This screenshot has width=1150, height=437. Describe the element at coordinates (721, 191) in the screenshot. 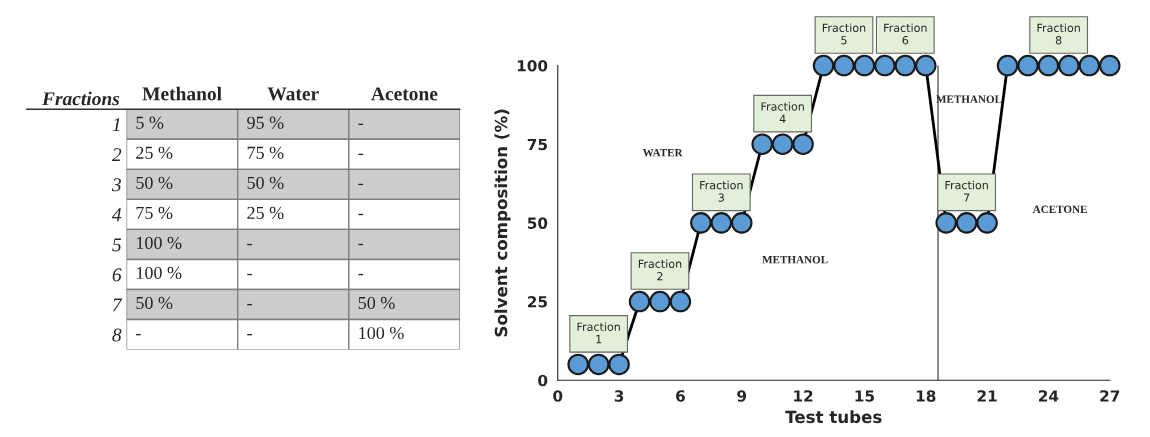

I see `annotation: Fraction 3` at that location.